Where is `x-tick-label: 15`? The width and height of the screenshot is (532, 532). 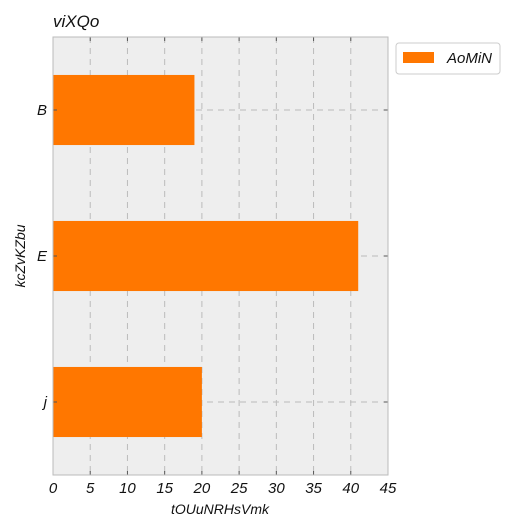
x-tick-label: 15 is located at coordinates (164, 488).